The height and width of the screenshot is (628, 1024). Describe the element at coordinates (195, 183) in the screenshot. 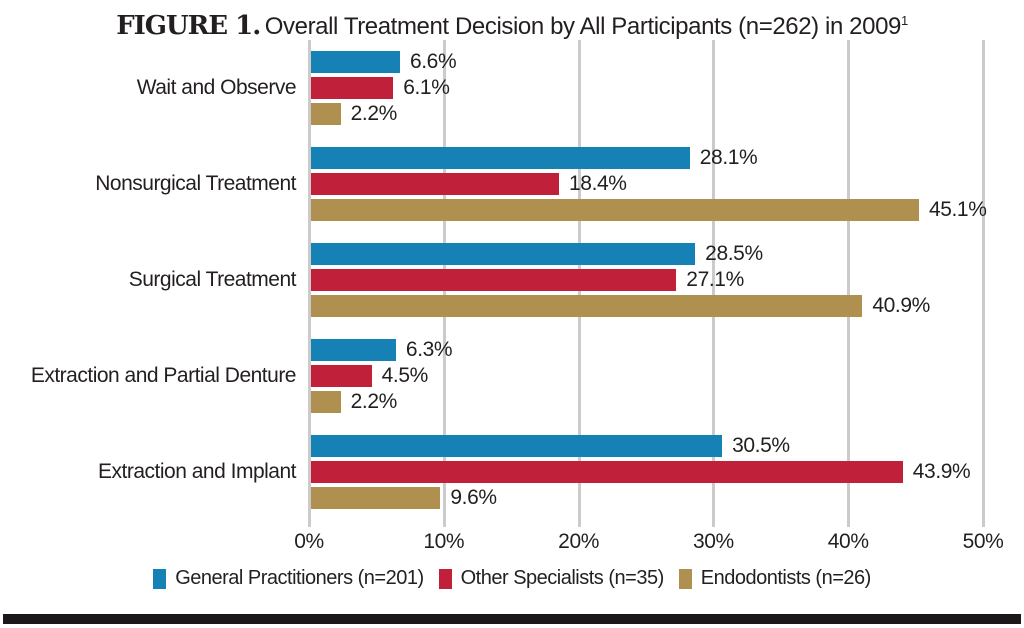

I see `category-label: Nonsurgical Treatment` at that location.